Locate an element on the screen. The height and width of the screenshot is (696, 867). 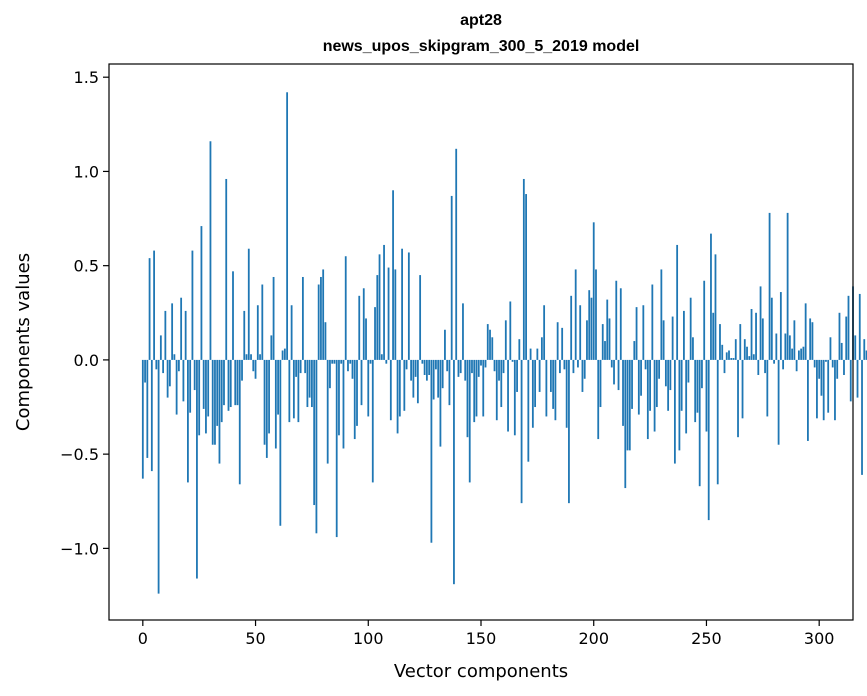
x-axis-label: Vector components is located at coordinates (481, 671).